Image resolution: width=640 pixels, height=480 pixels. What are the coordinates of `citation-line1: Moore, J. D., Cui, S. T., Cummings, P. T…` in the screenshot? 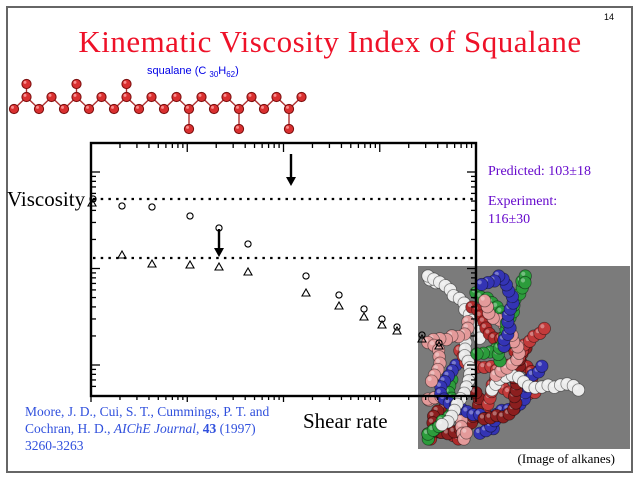 It's located at (147, 411).